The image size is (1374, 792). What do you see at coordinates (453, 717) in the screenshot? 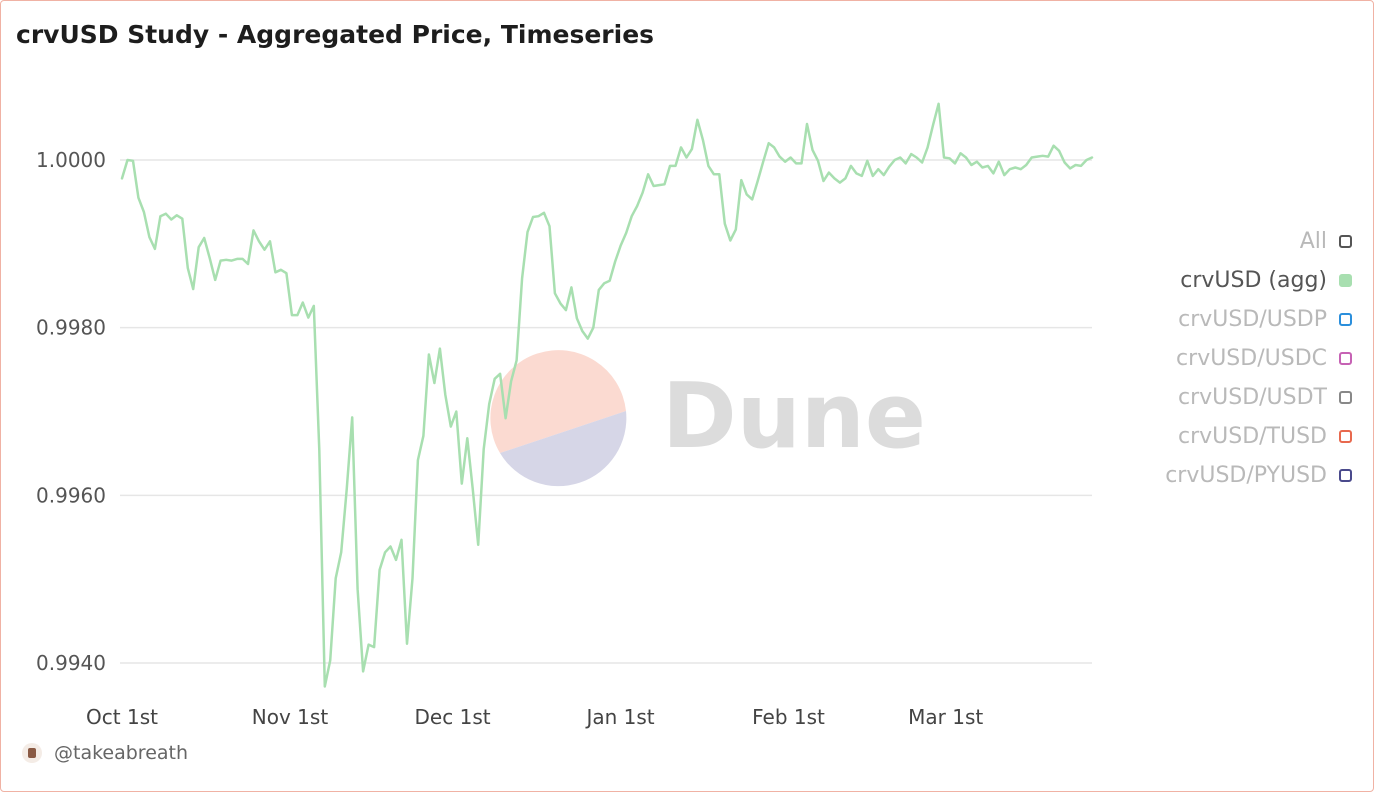
I see `x-tick-label: Dec 1st` at bounding box center [453, 717].